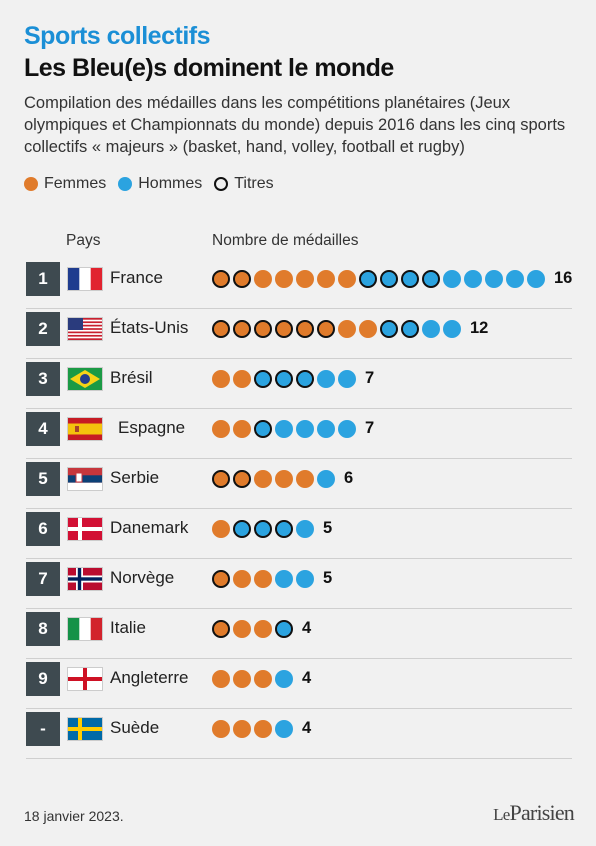 The image size is (596, 846). Describe the element at coordinates (307, 678) in the screenshot. I see `medal-total: 4` at that location.